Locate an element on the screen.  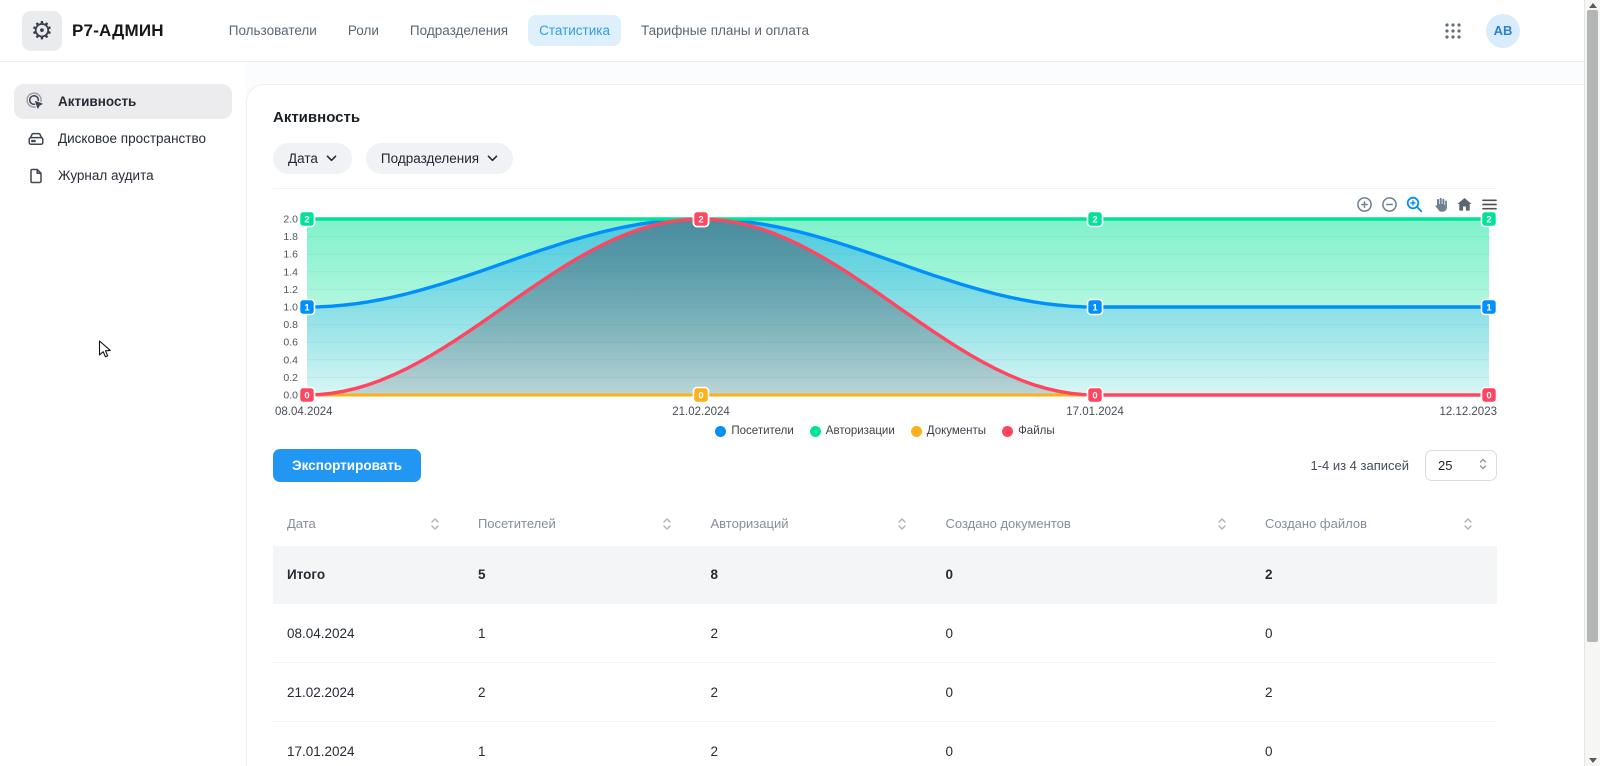
avatar: АВ is located at coordinates (1503, 30).